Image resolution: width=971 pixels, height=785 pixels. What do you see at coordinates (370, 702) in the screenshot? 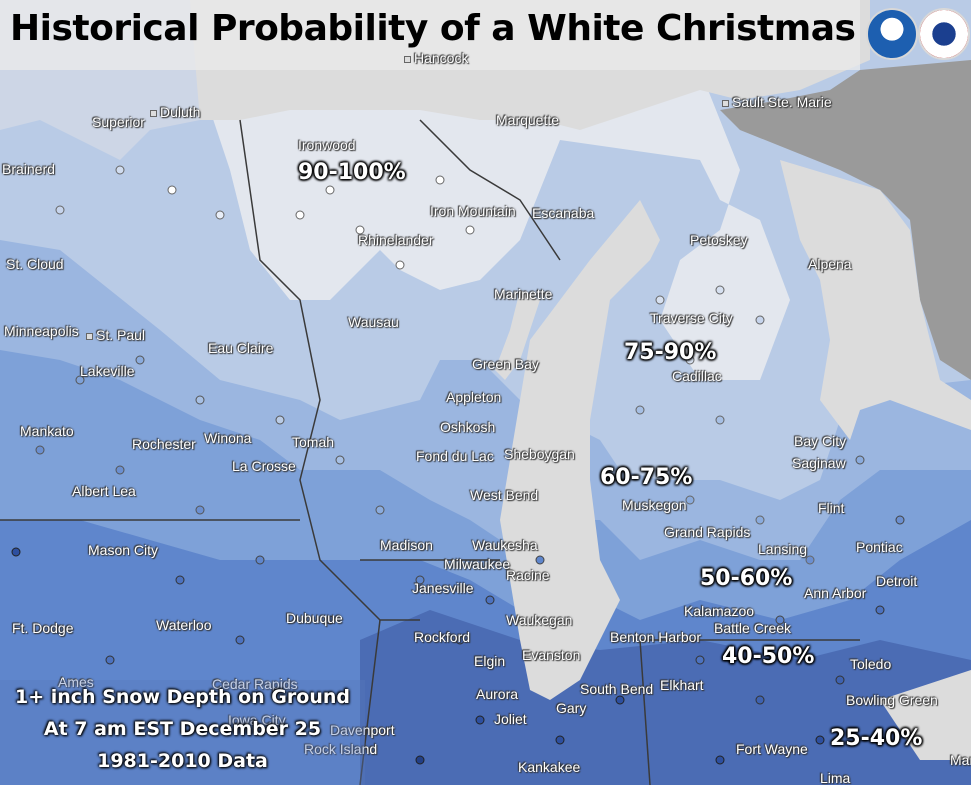
I see `ia-il-border` at bounding box center [370, 702].